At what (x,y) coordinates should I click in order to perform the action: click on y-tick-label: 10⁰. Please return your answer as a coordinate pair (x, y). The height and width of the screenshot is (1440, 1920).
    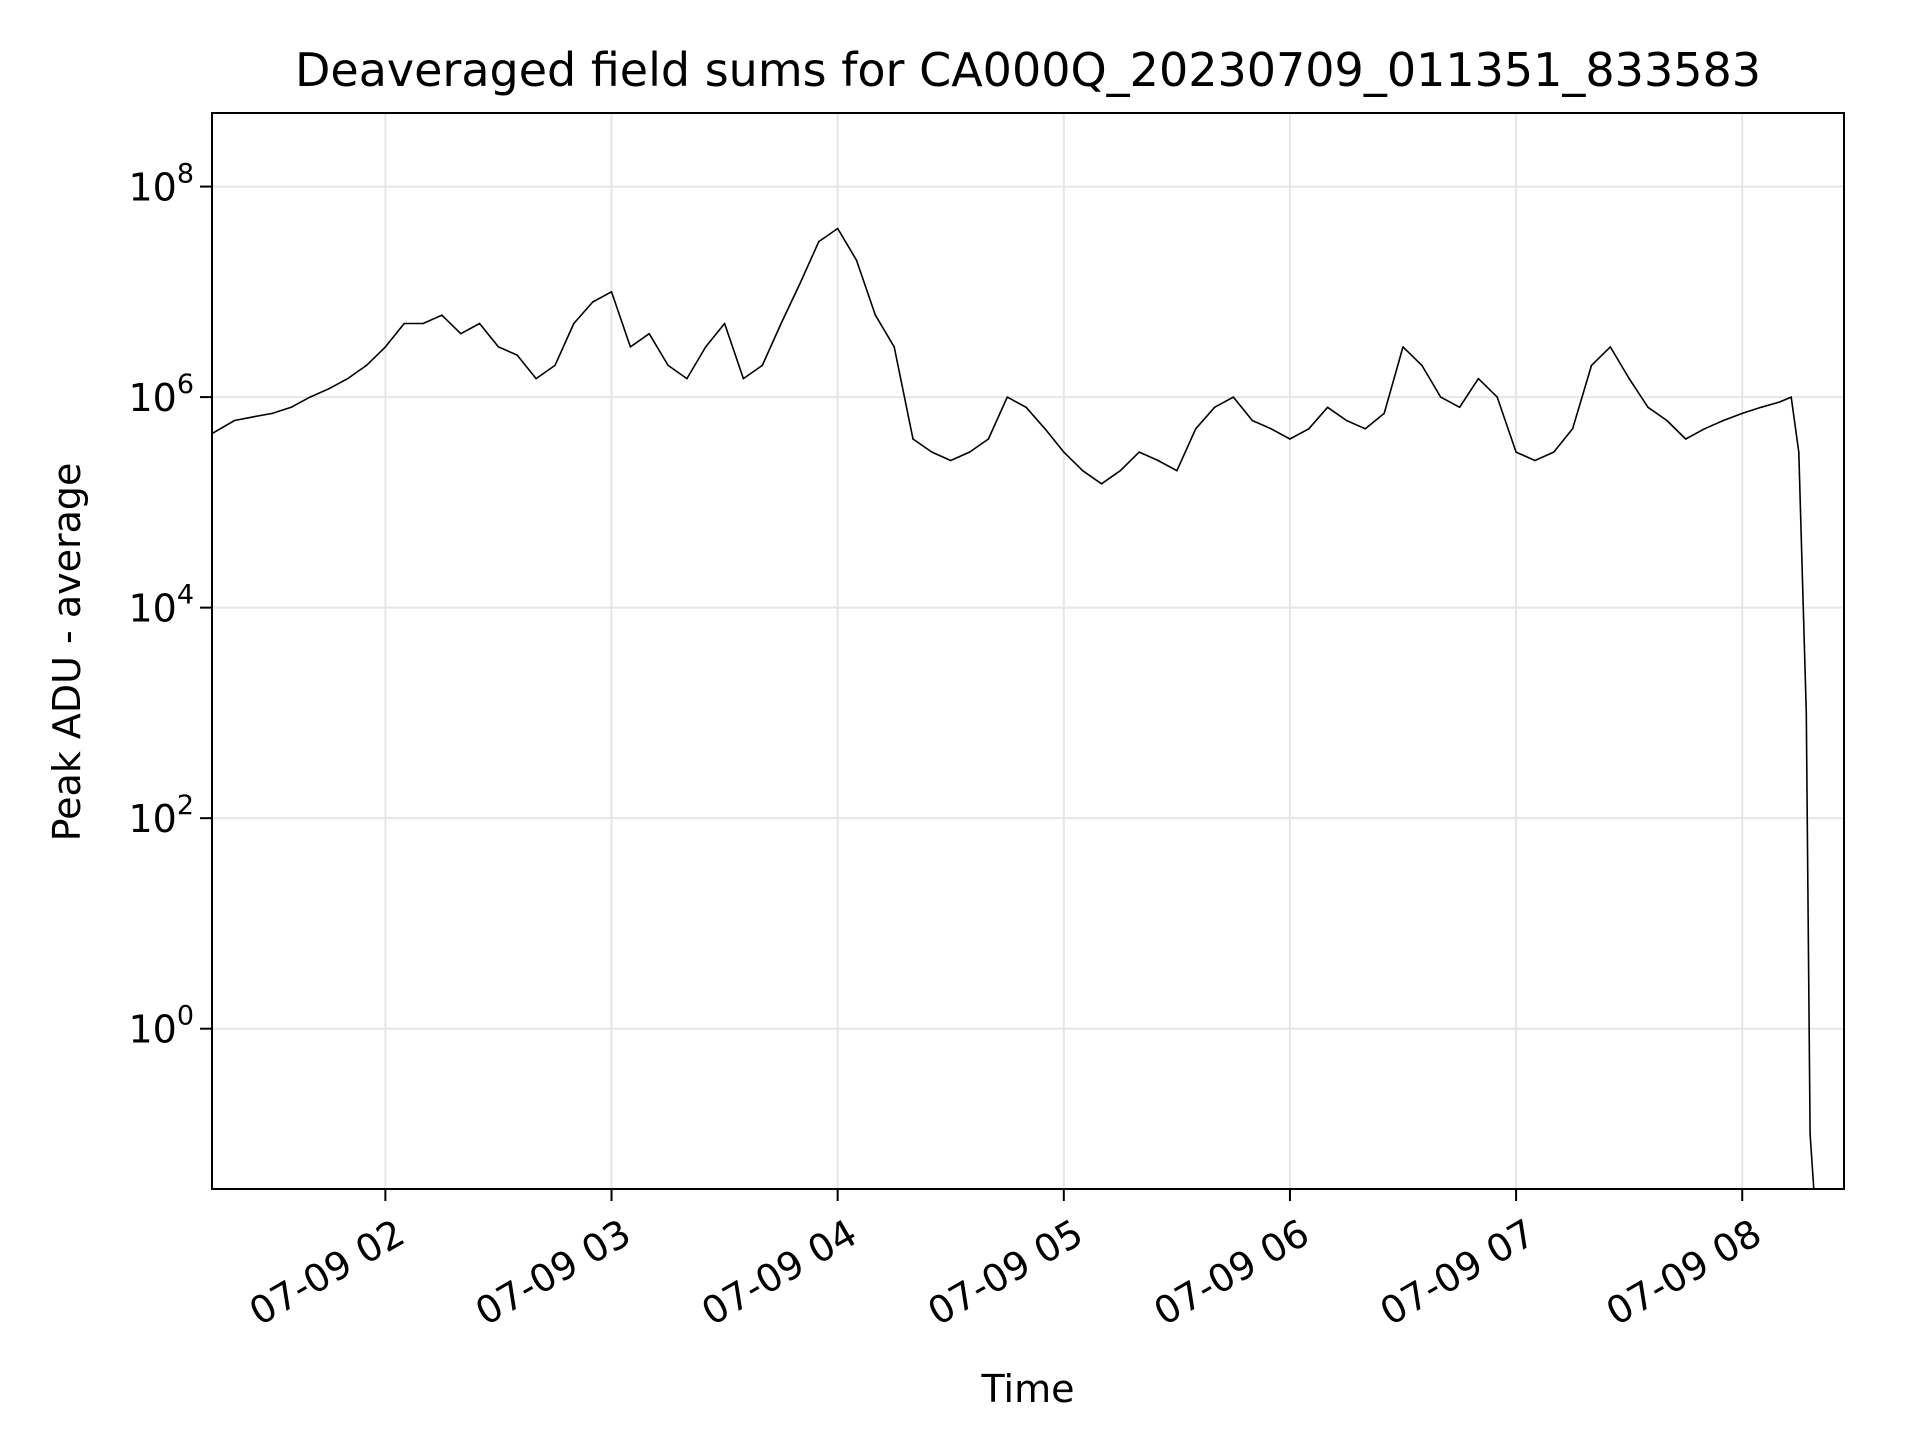
    Looking at the image, I should click on (161, 1026).